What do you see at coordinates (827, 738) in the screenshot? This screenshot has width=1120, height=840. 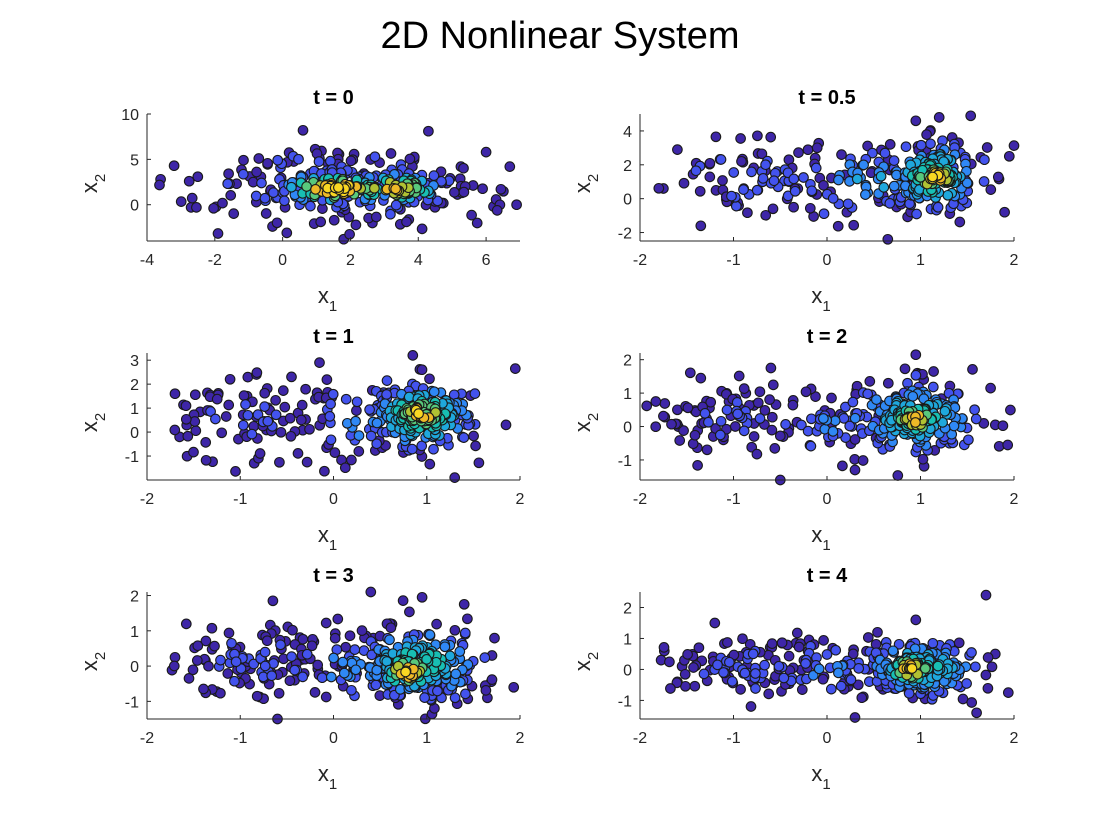 I see `x-tick-label: 0` at bounding box center [827, 738].